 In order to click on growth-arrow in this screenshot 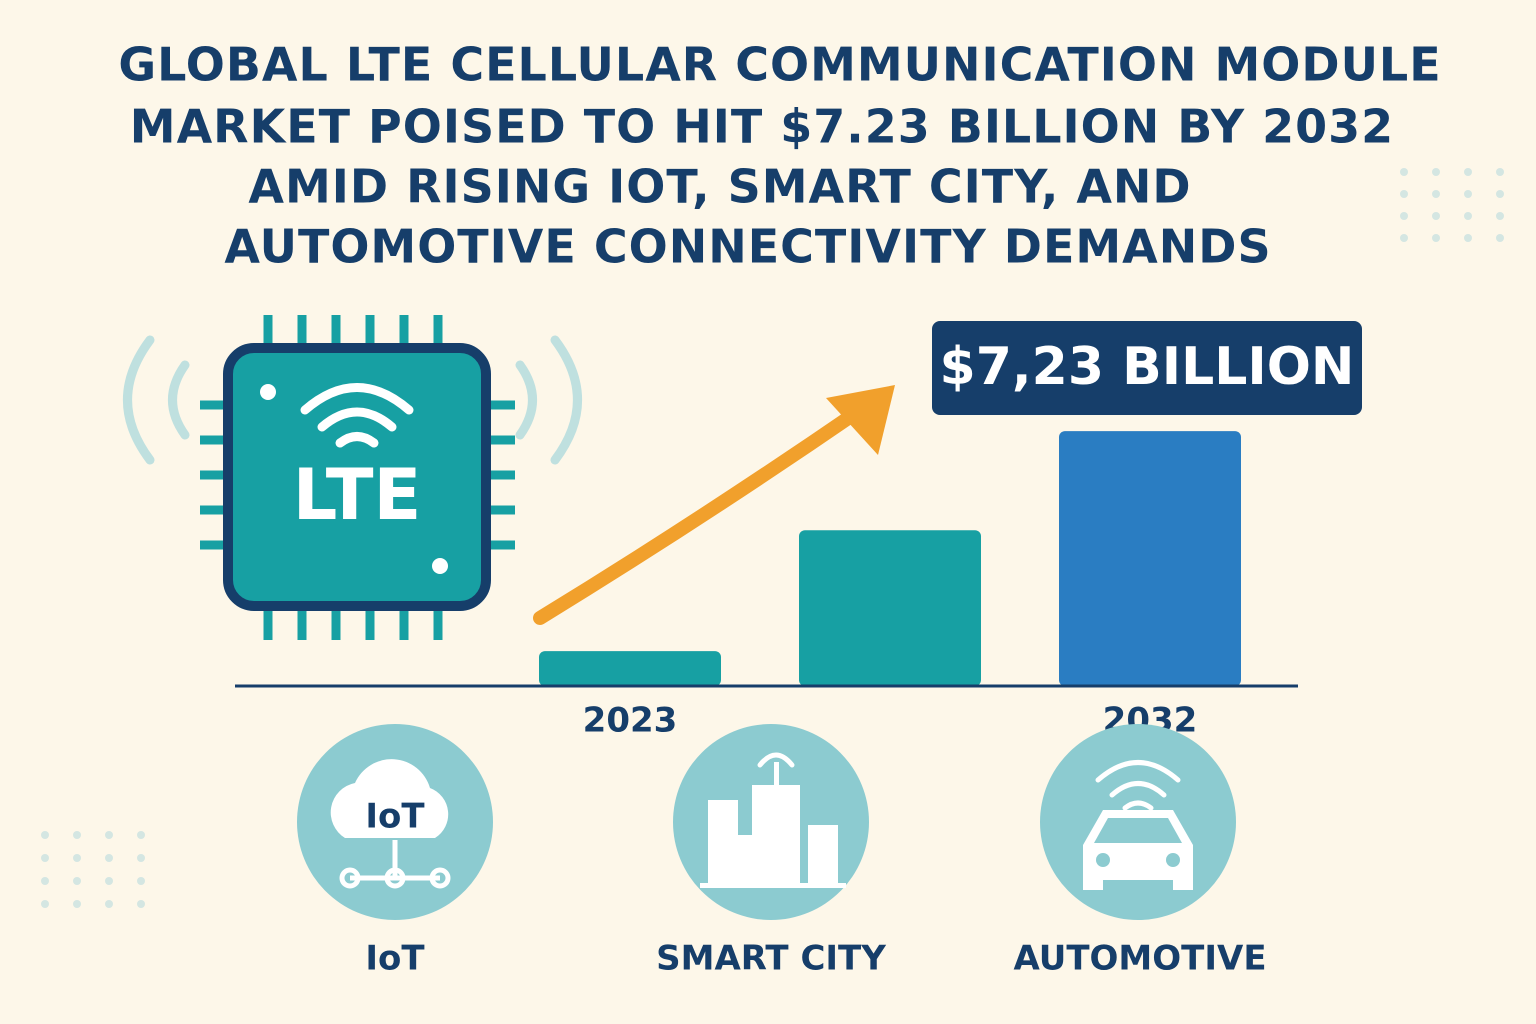, I will do `click(714, 505)`.